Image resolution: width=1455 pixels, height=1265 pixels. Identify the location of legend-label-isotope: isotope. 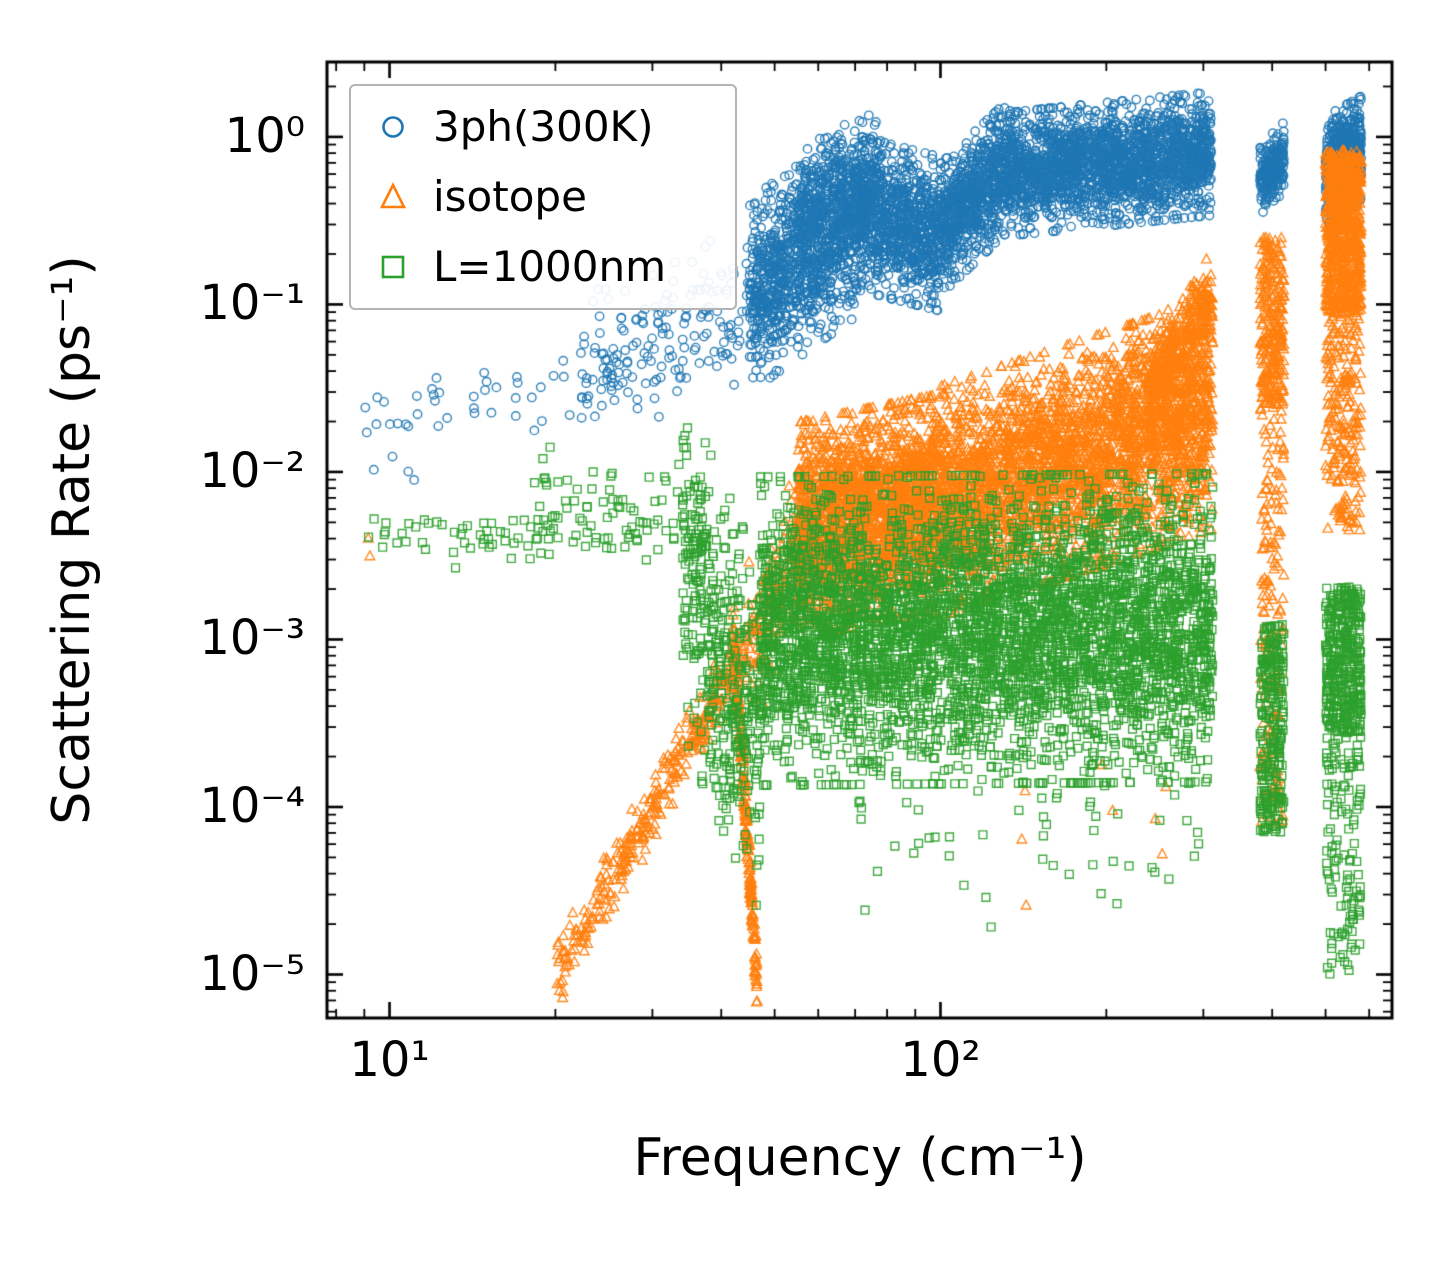
(510, 196).